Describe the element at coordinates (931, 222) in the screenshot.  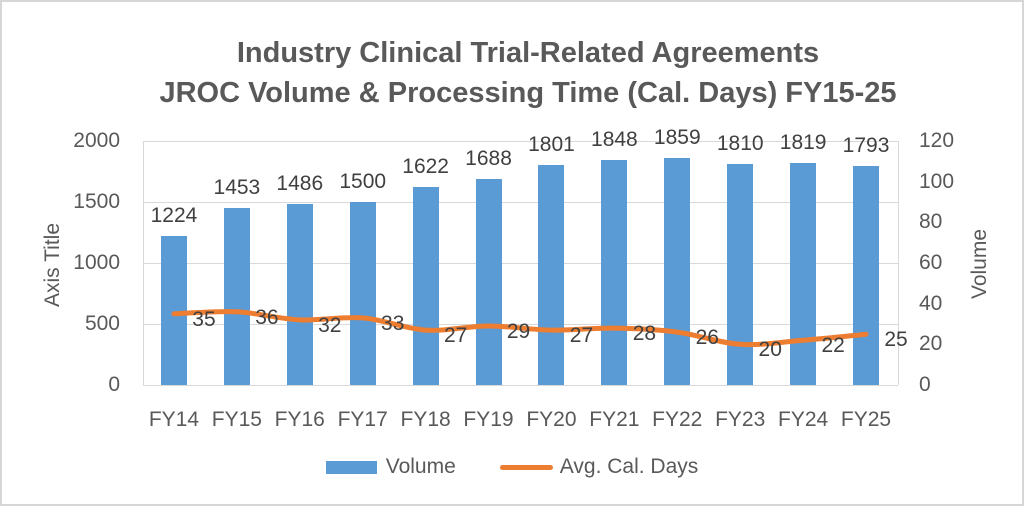
I see `right-axis-tick: 80` at that location.